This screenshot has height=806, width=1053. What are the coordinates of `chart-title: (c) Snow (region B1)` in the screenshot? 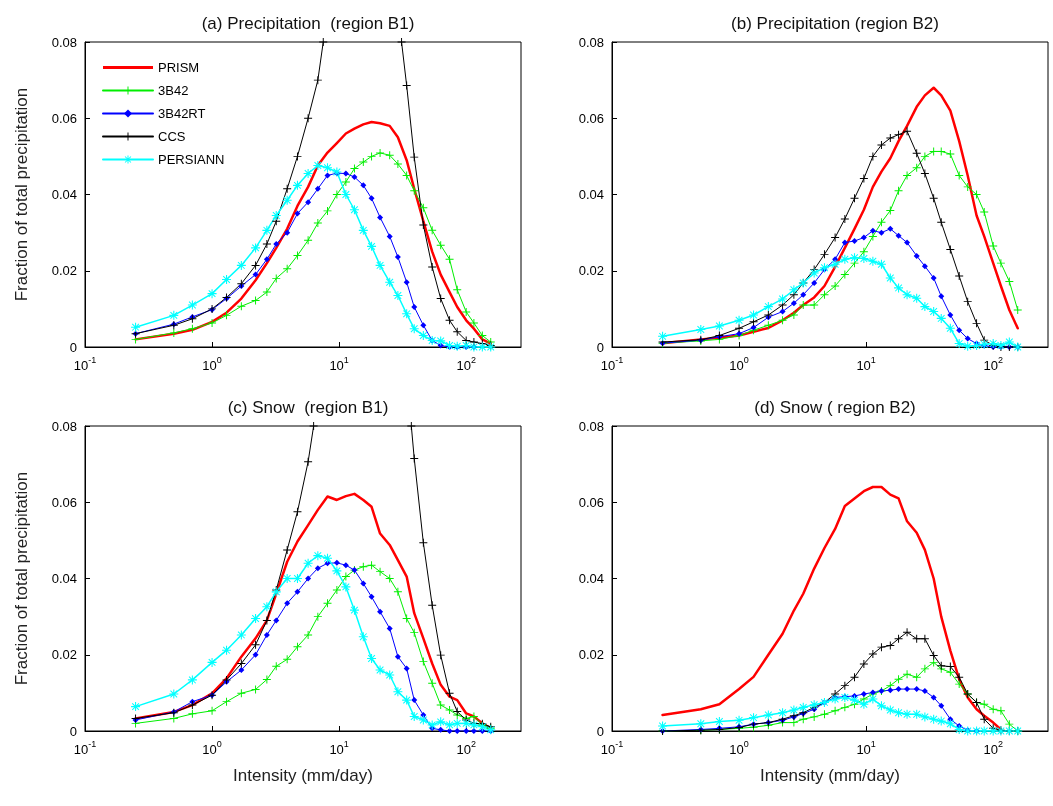 It's located at (308, 407).